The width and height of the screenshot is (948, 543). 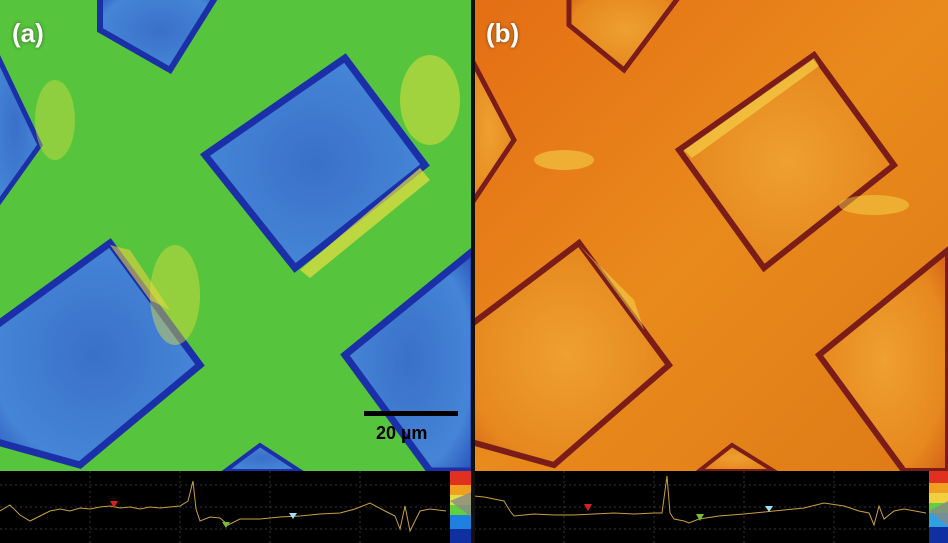 I want to click on scale-bar-label: 20 µm, so click(x=402, y=433).